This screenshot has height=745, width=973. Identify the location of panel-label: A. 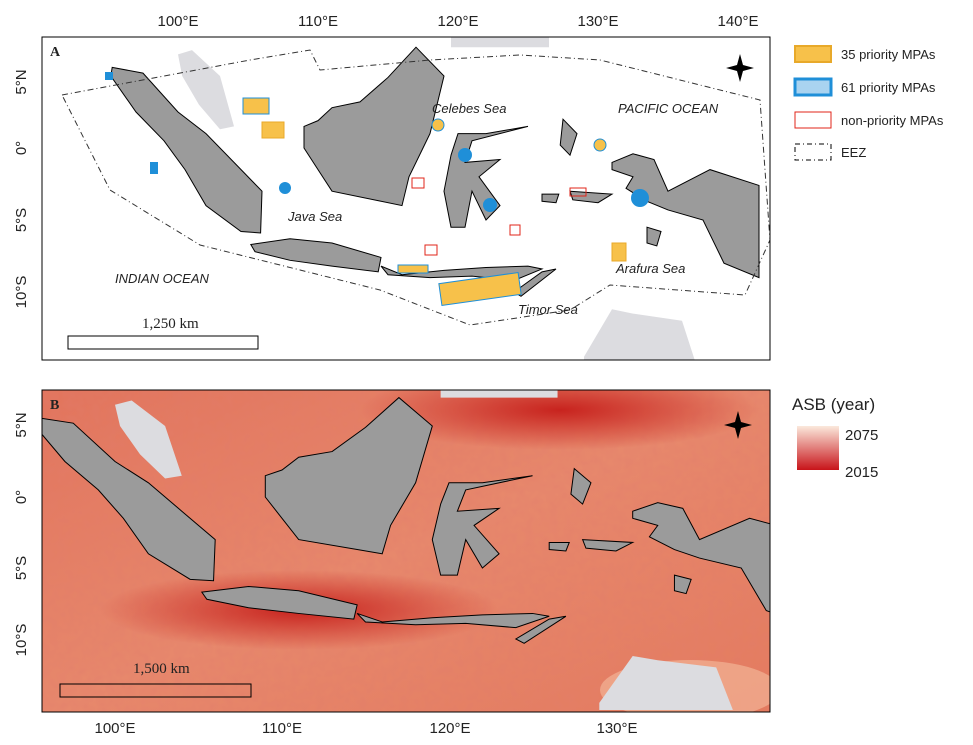
(55, 52).